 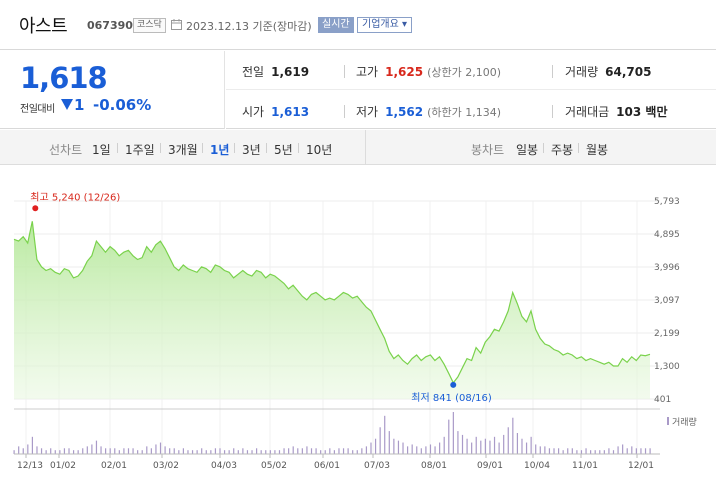 What do you see at coordinates (140, 150) in the screenshot?
I see `tab-1w: 1주일` at bounding box center [140, 150].